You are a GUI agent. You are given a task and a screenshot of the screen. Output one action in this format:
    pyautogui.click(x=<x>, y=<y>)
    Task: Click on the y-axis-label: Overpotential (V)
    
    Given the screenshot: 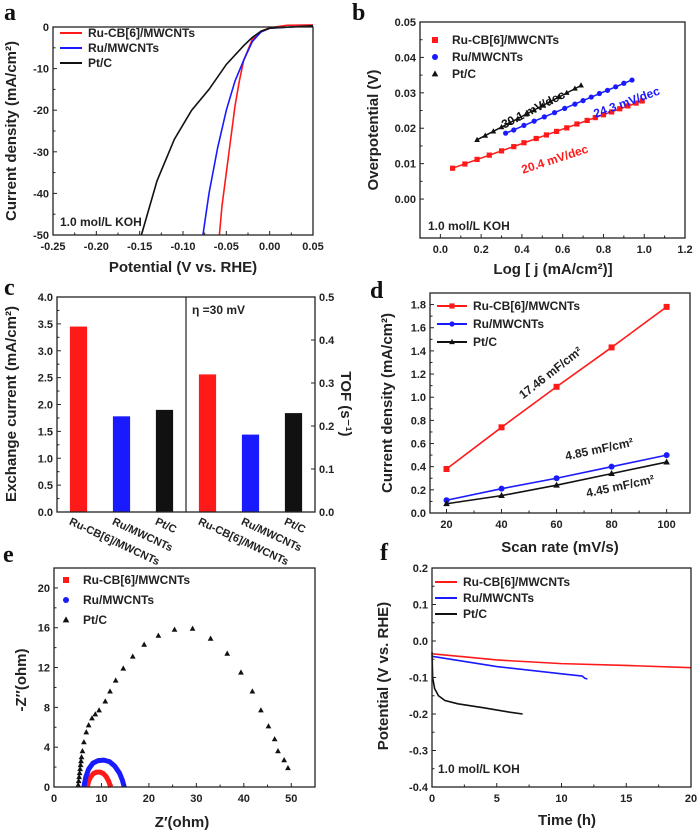 What is the action you would take?
    pyautogui.click(x=373, y=130)
    